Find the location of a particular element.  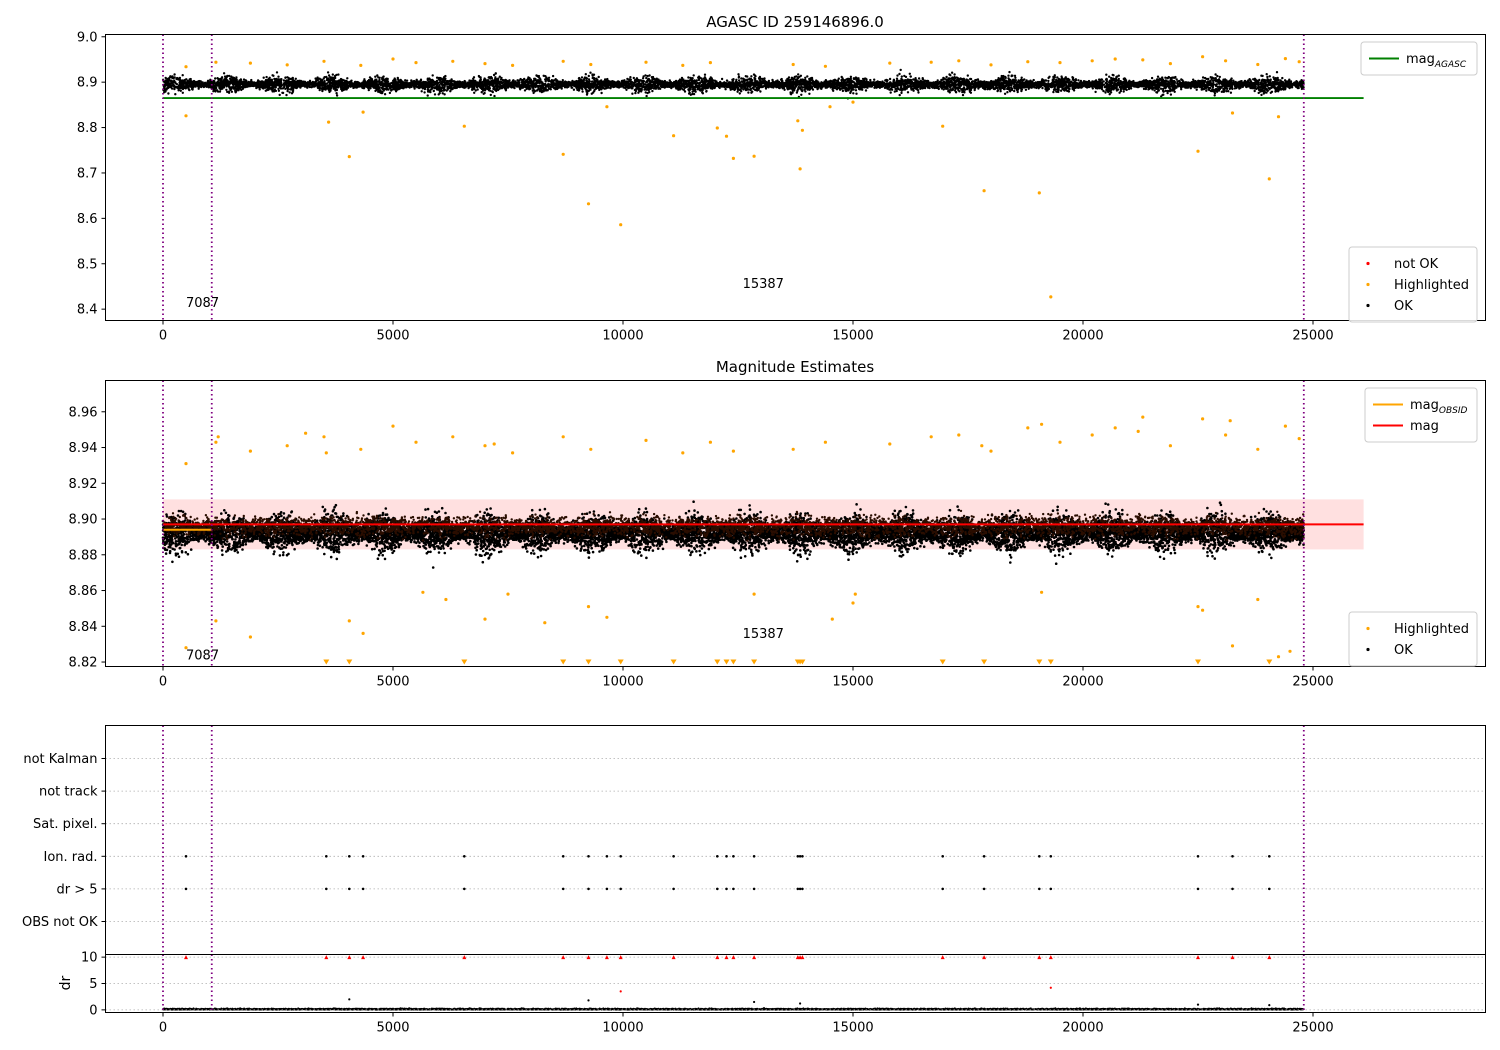

y-tick-label: 9.0 is located at coordinates (87, 37).